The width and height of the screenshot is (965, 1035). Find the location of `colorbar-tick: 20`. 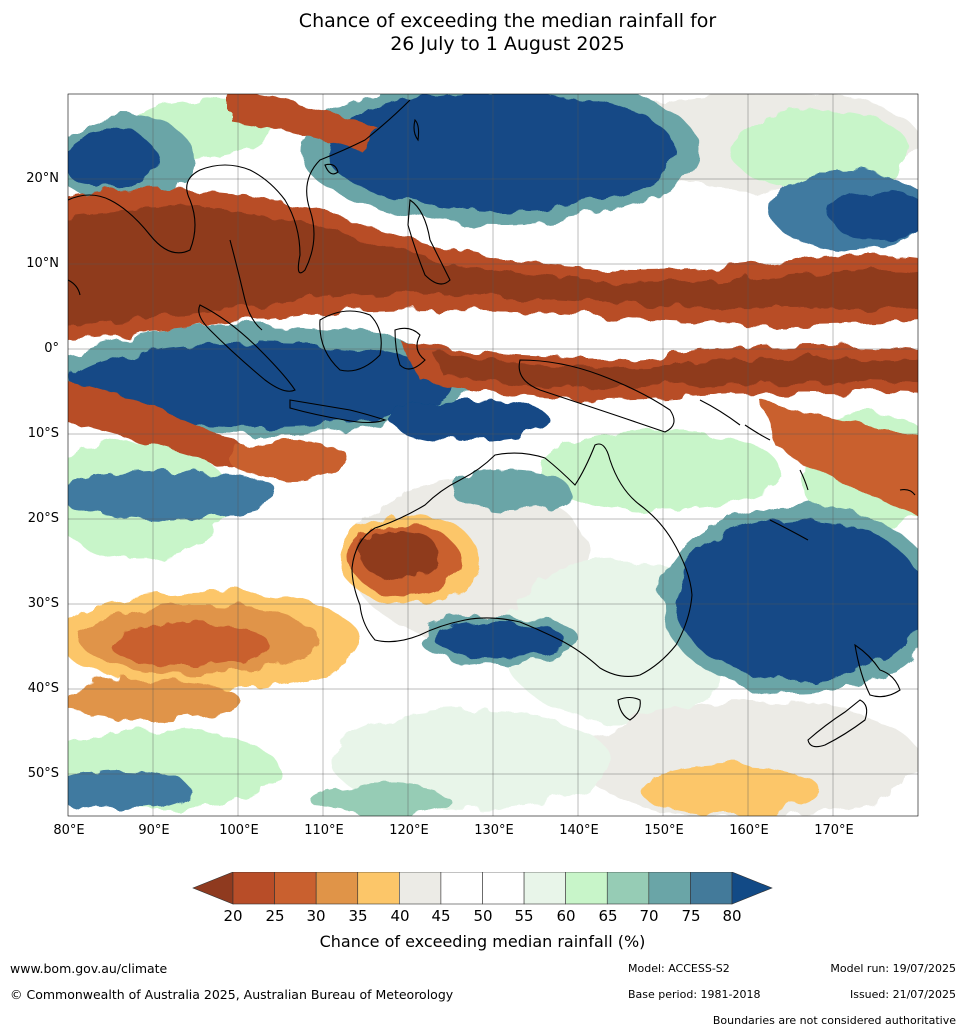

colorbar-tick: 20 is located at coordinates (233, 916).